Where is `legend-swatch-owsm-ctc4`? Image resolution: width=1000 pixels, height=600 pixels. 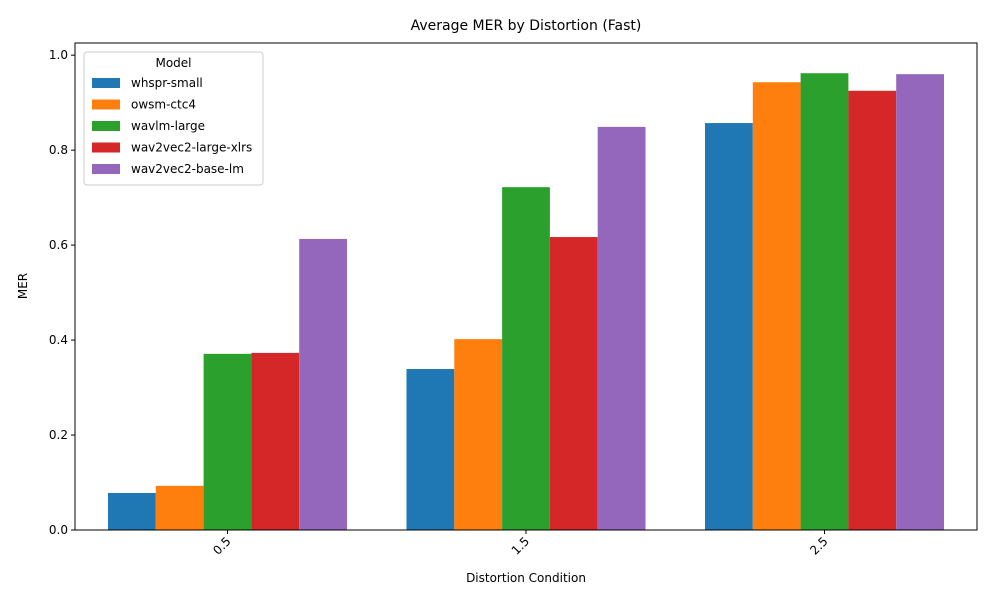 legend-swatch-owsm-ctc4 is located at coordinates (106, 104).